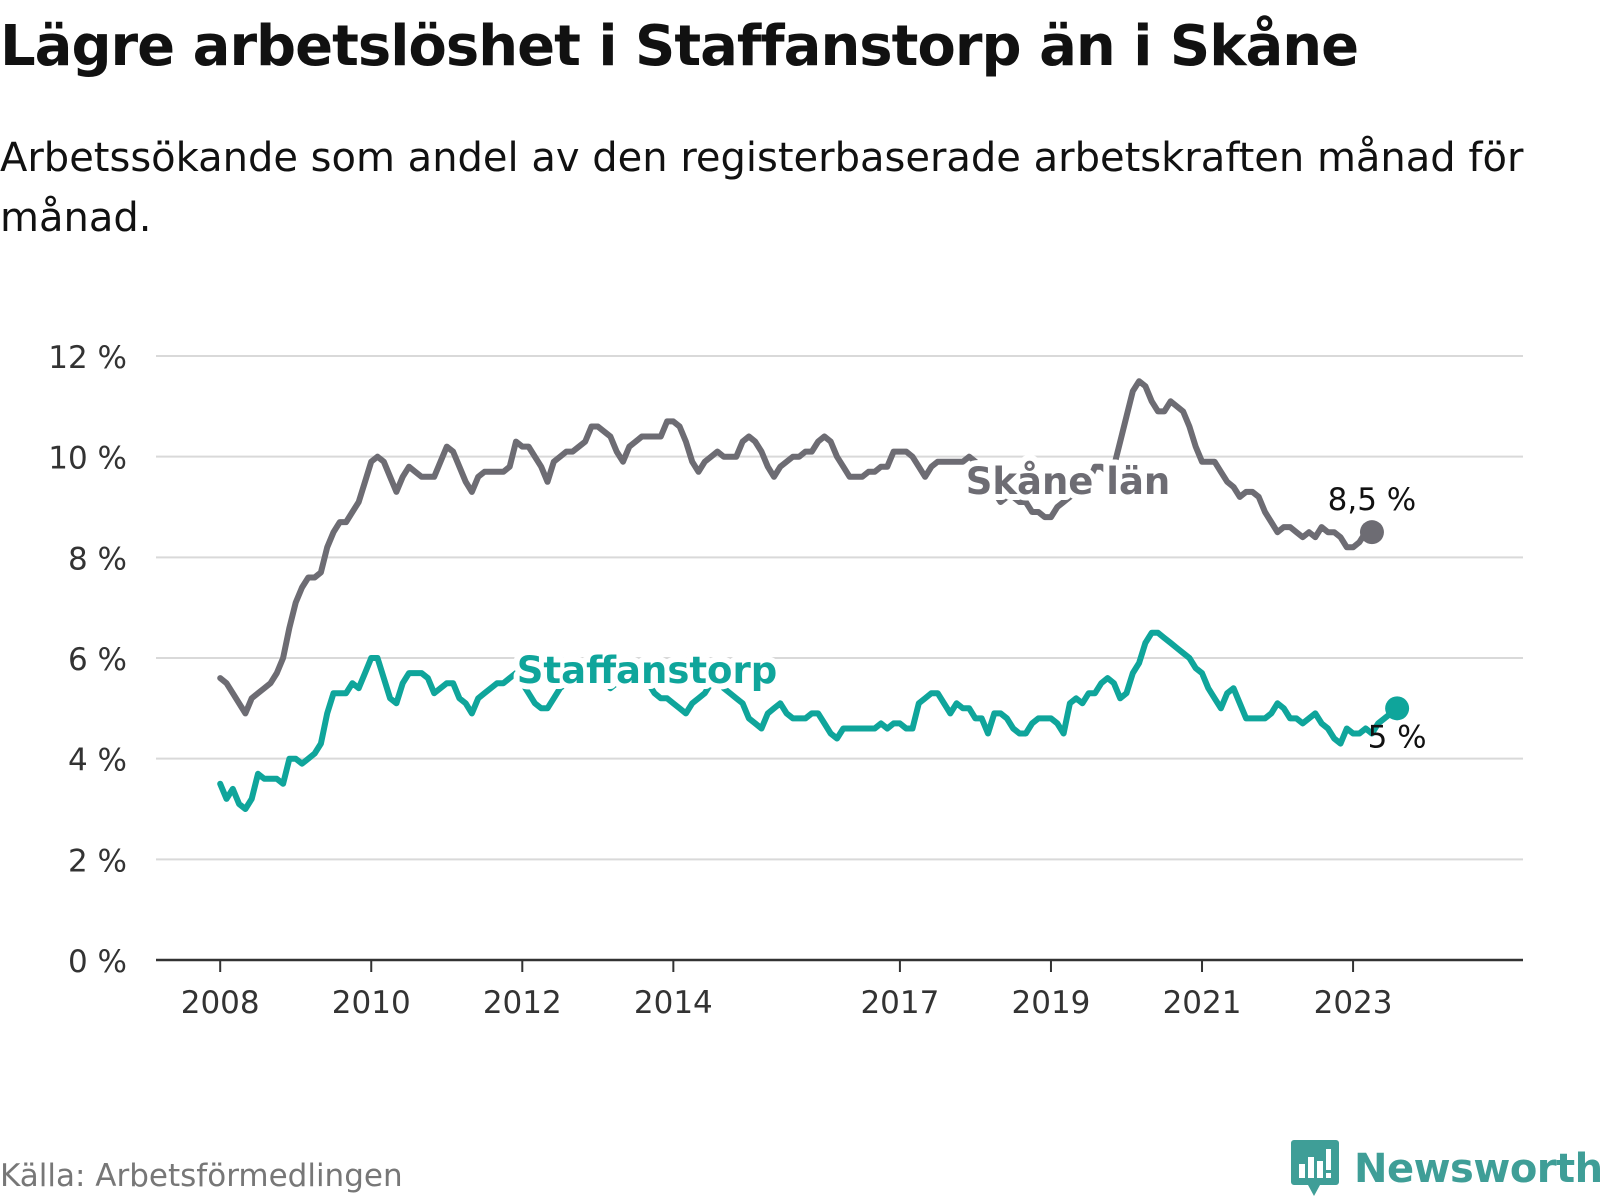 The image size is (1600, 1200). What do you see at coordinates (1051, 1003) in the screenshot?
I see `x-tick-label: 2019` at bounding box center [1051, 1003].